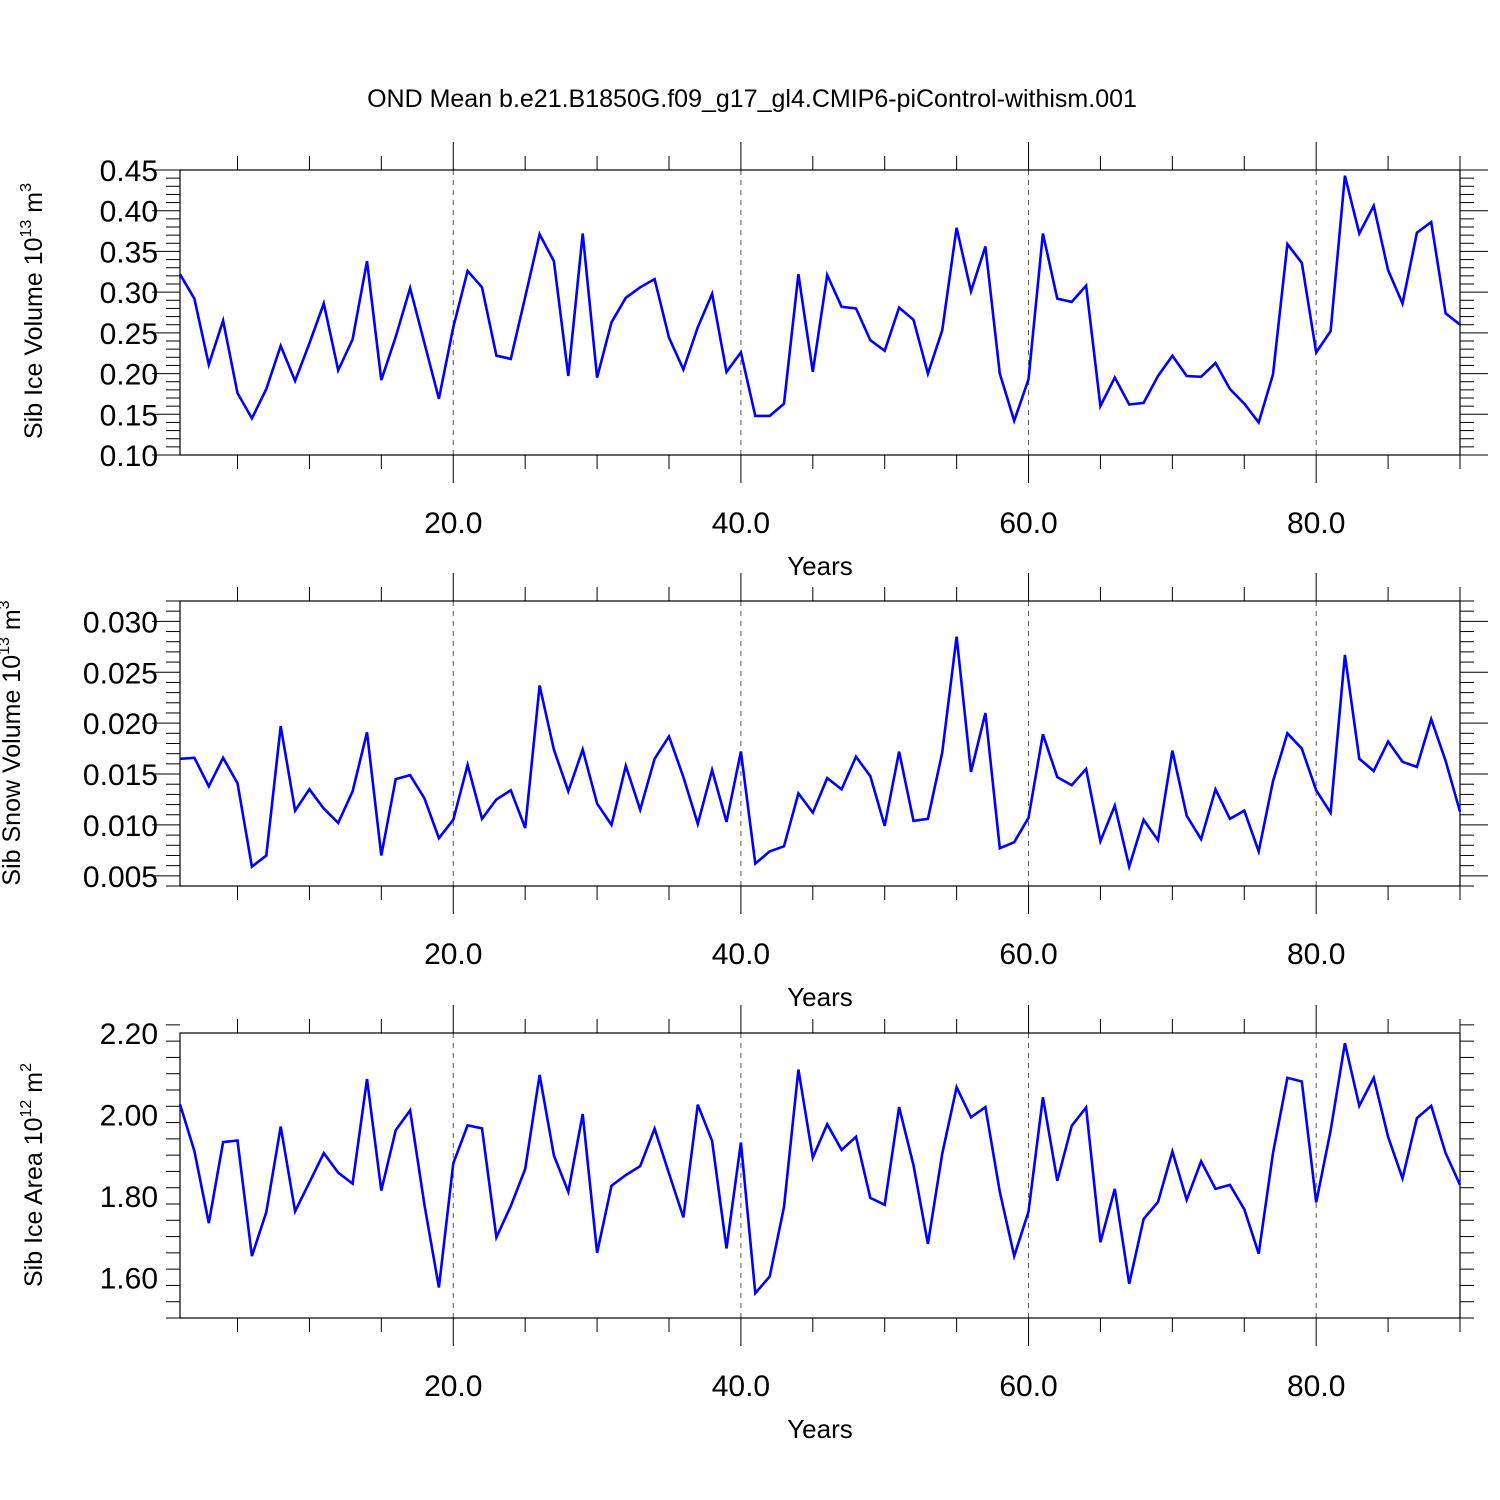 This screenshot has width=1500, height=1500. I want to click on y-tick-label: 2.00, so click(129, 1115).